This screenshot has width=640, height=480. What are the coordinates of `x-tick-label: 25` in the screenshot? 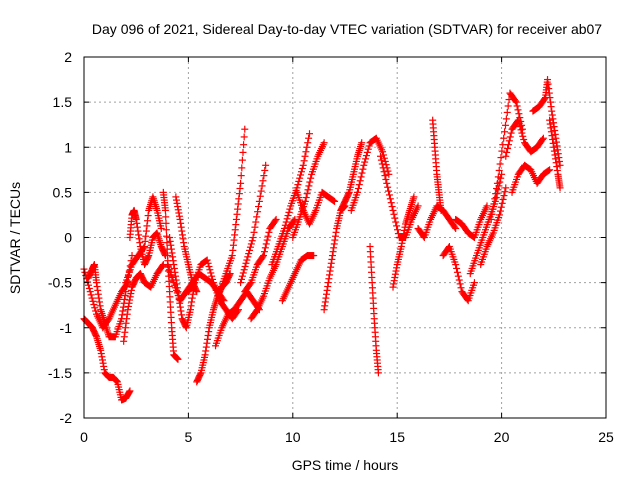 It's located at (606, 437).